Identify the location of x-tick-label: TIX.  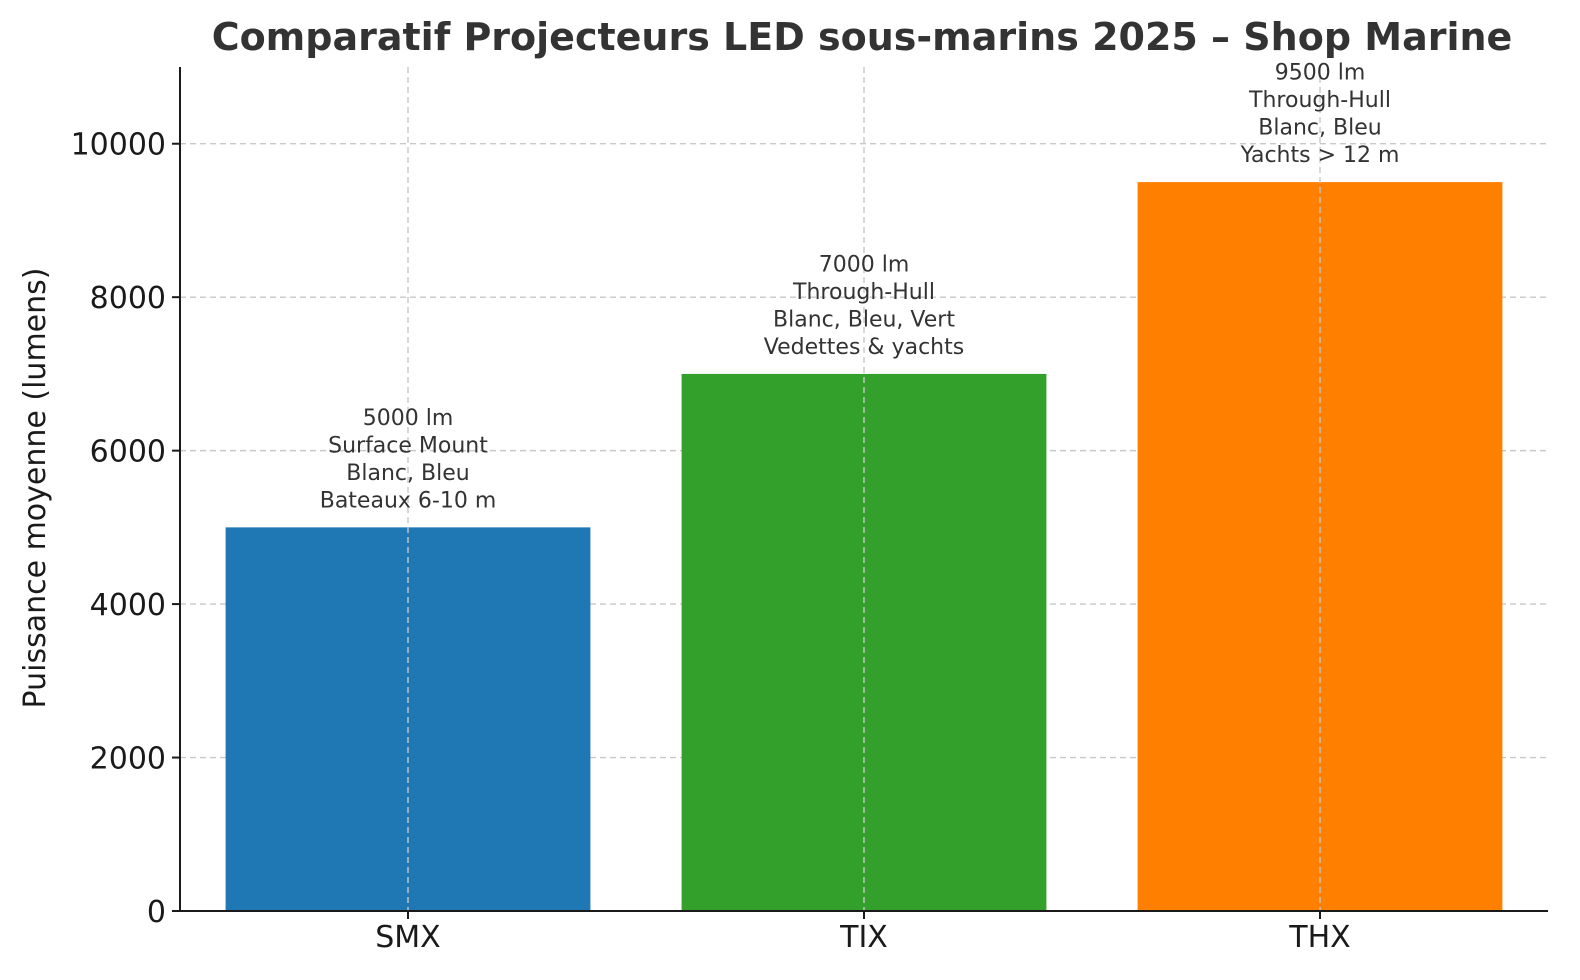
(863, 937).